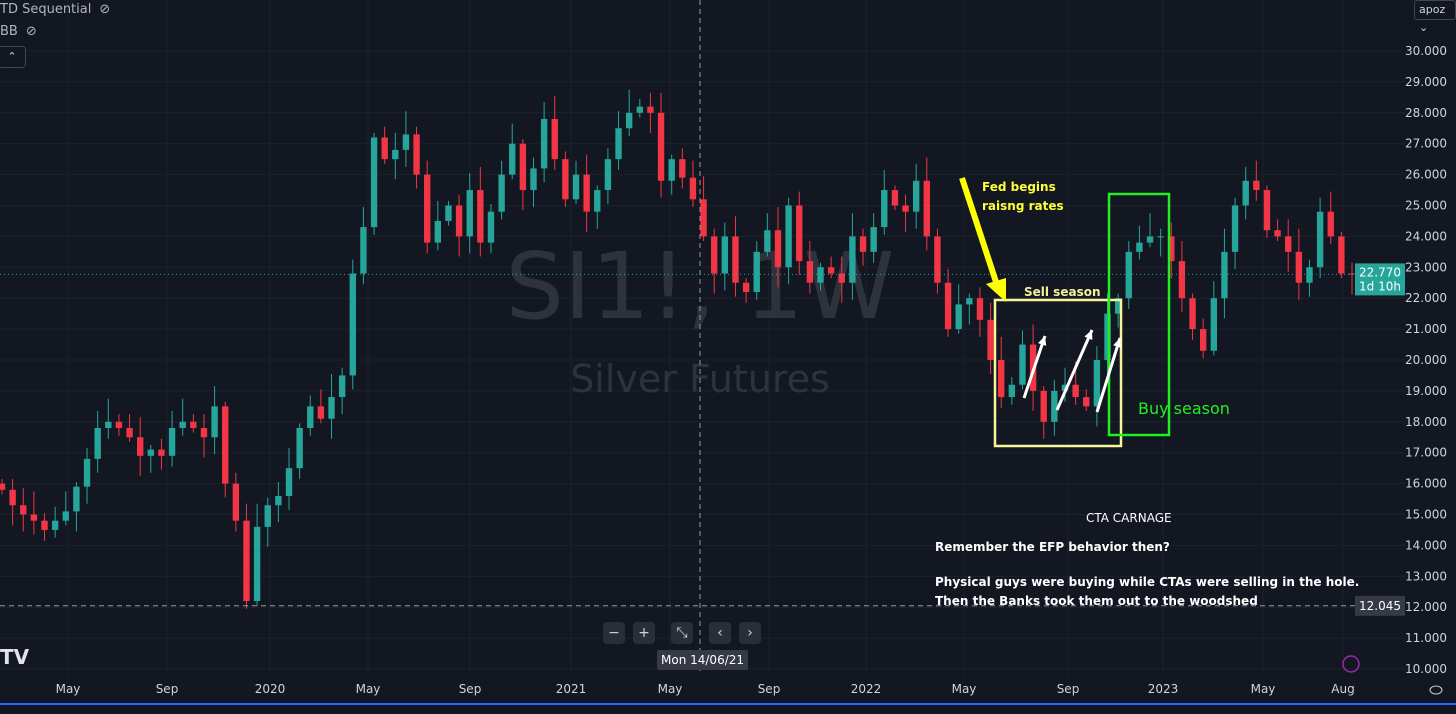  Describe the element at coordinates (1435, 17) in the screenshot. I see `symbol-menu-button: apoz ⌄` at that location.